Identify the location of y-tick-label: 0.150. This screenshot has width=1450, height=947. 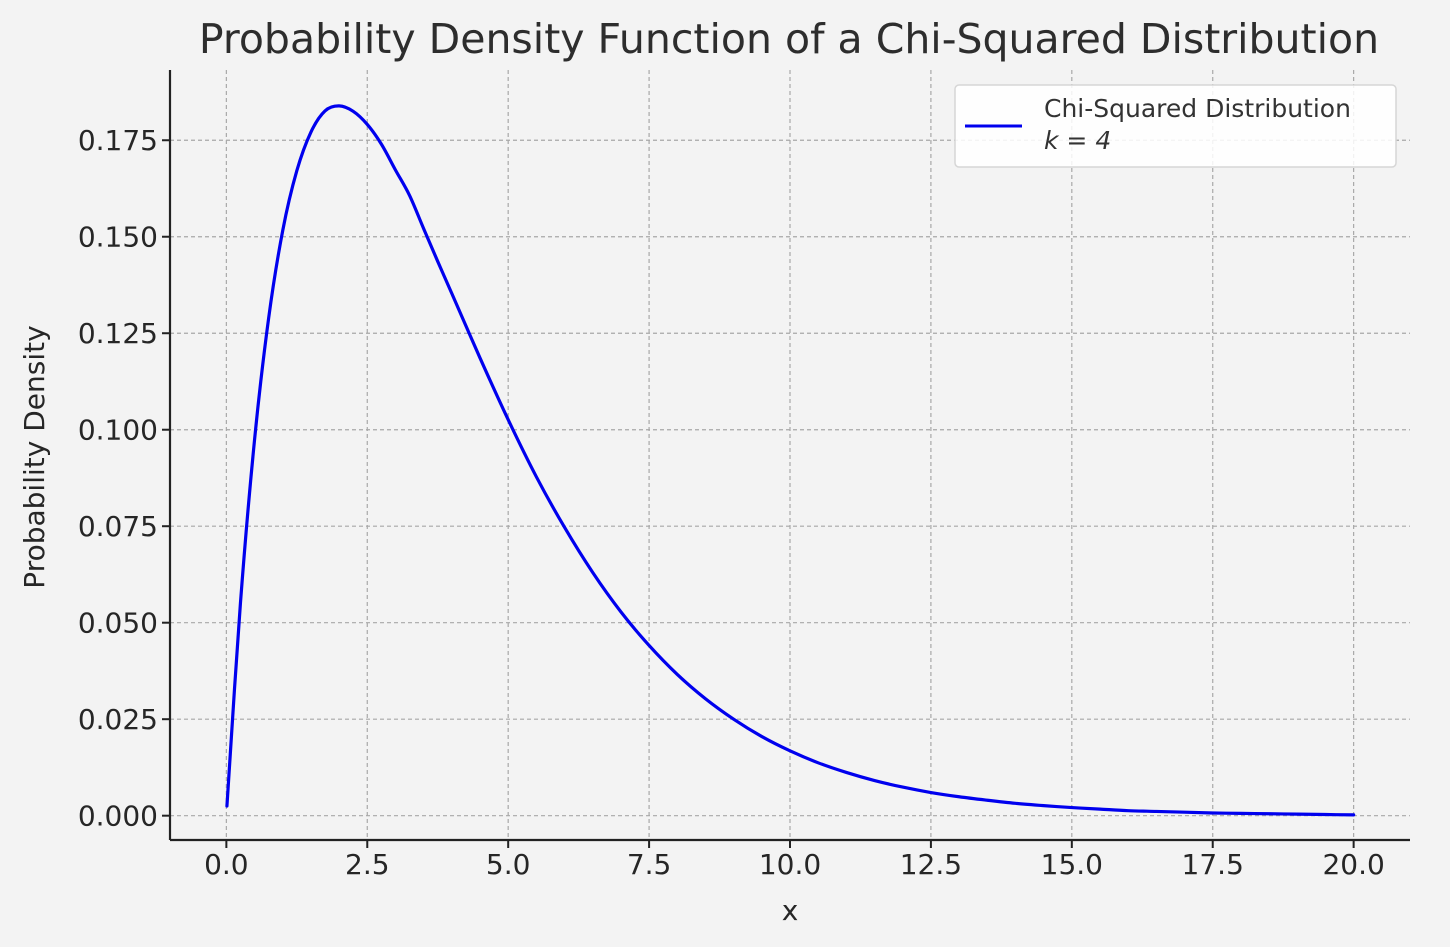
(118, 237).